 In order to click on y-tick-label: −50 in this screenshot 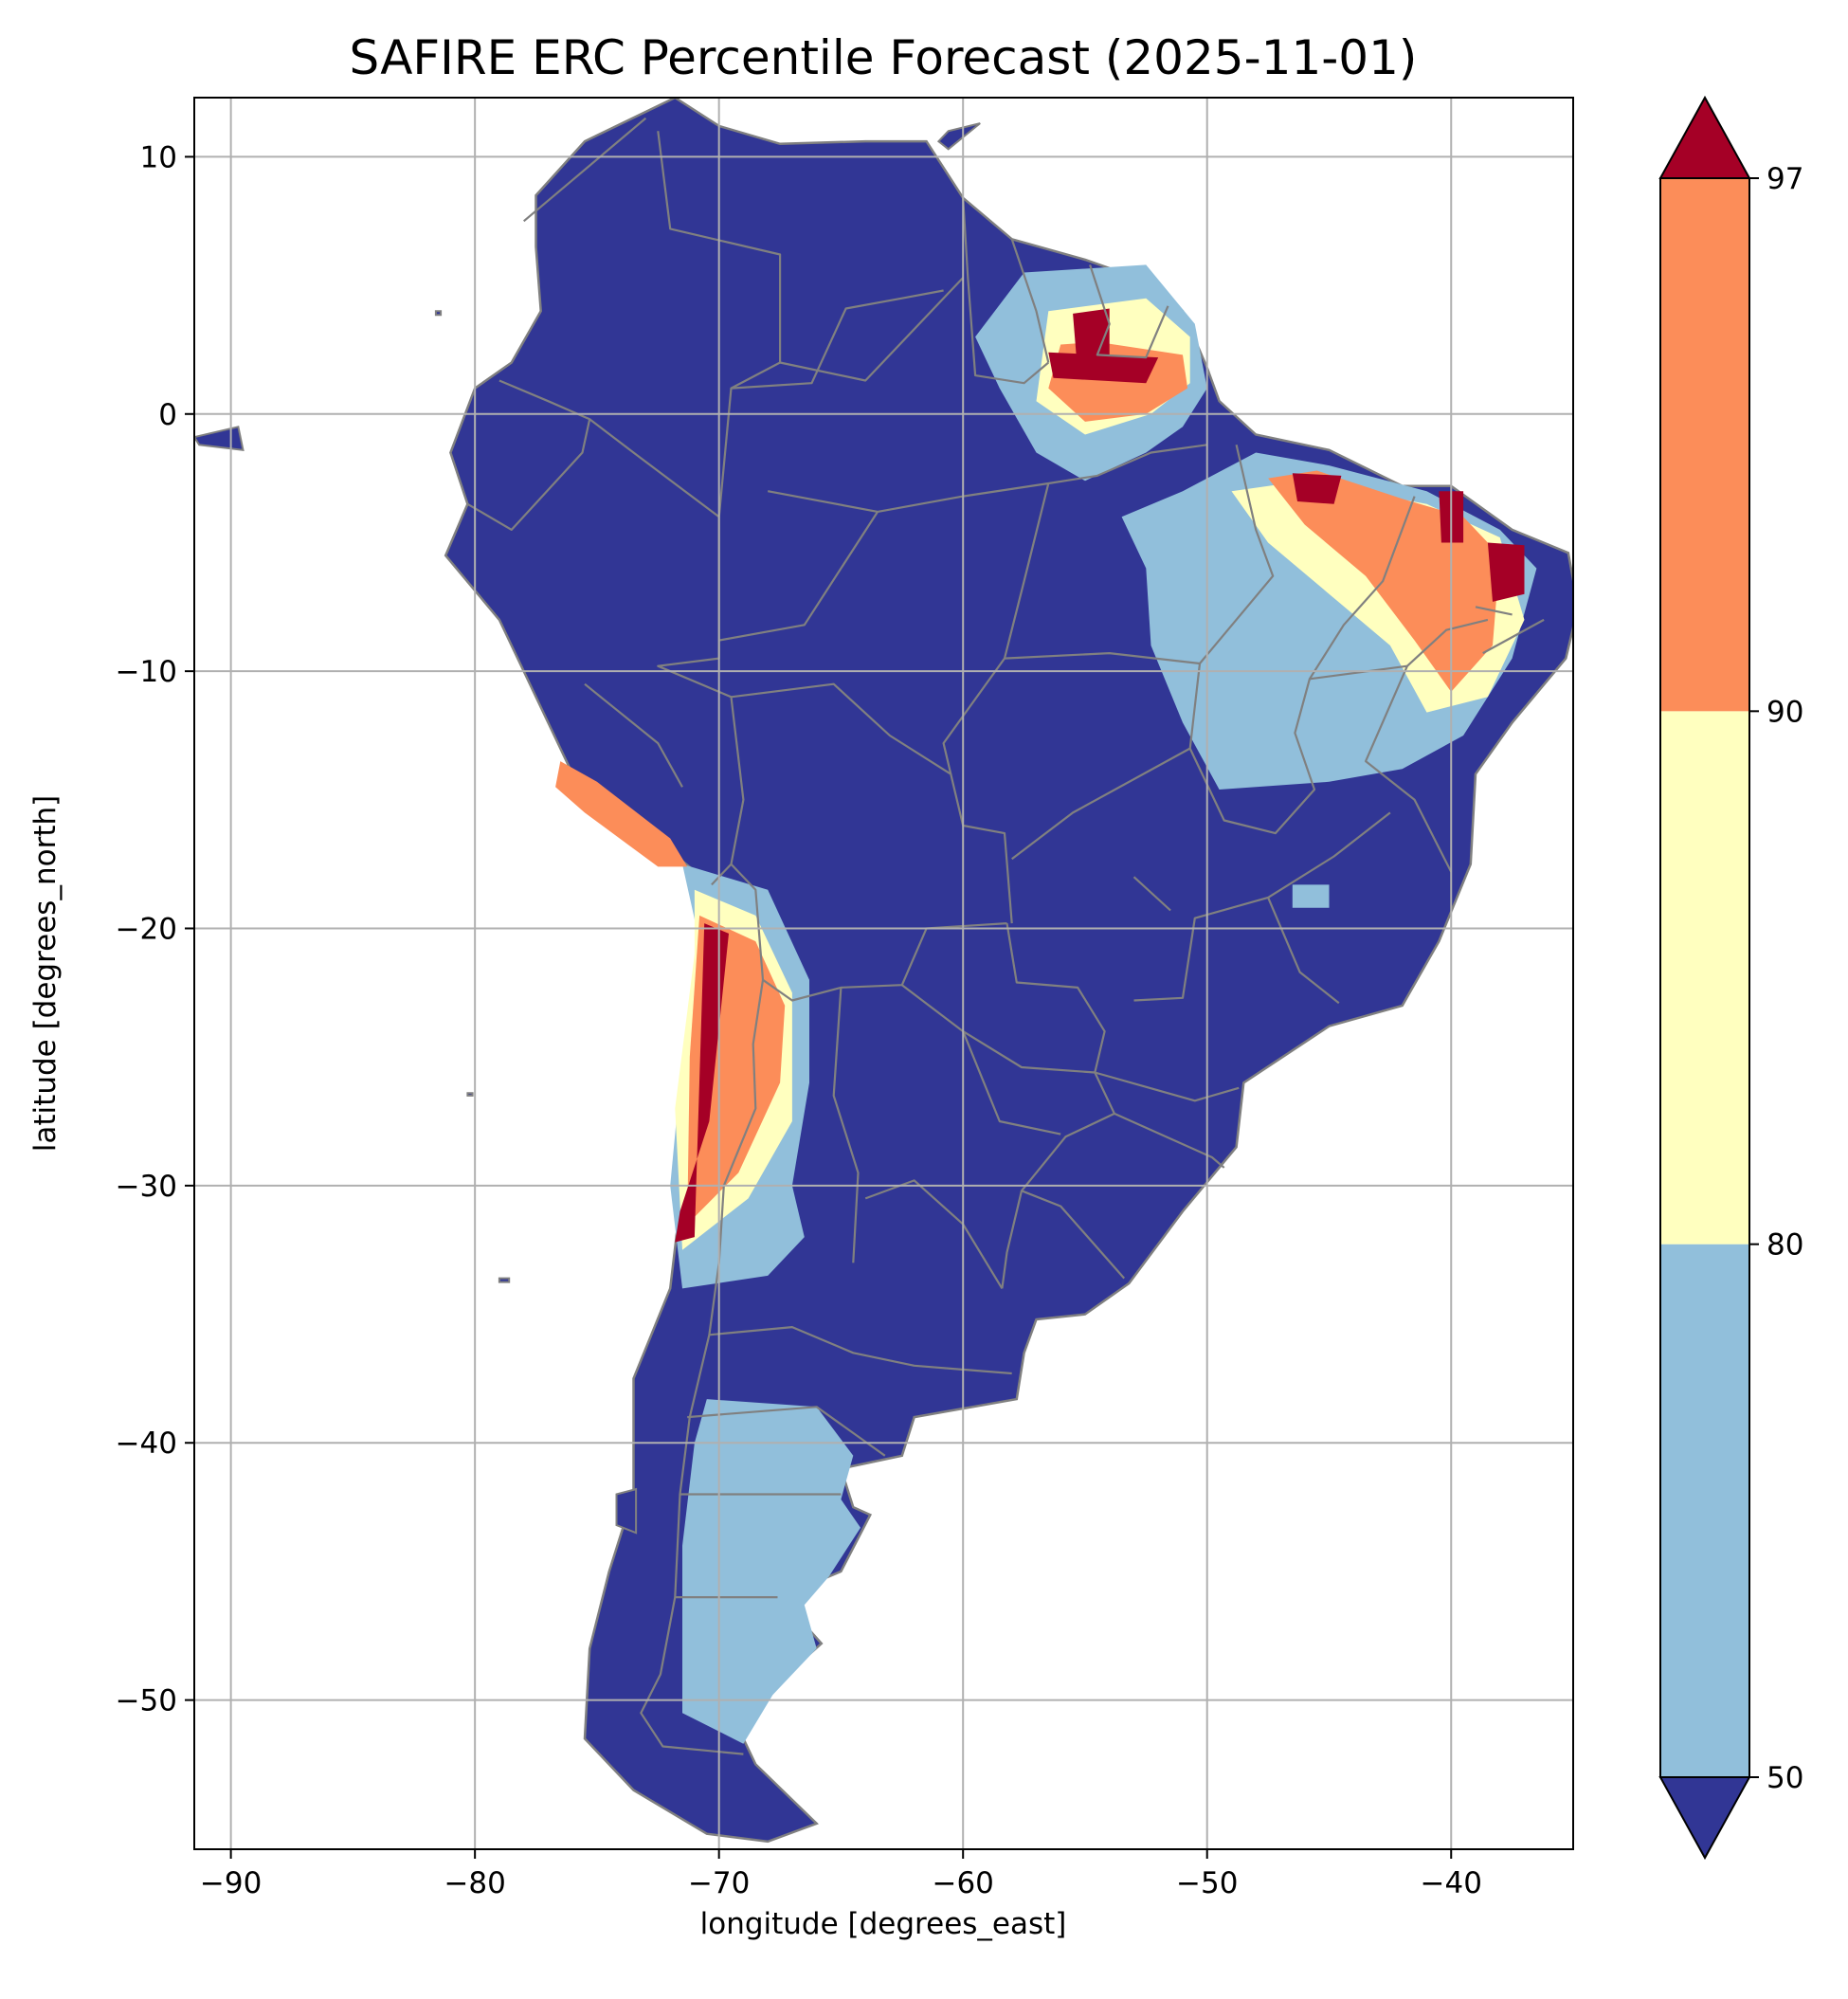, I will do `click(147, 1701)`.